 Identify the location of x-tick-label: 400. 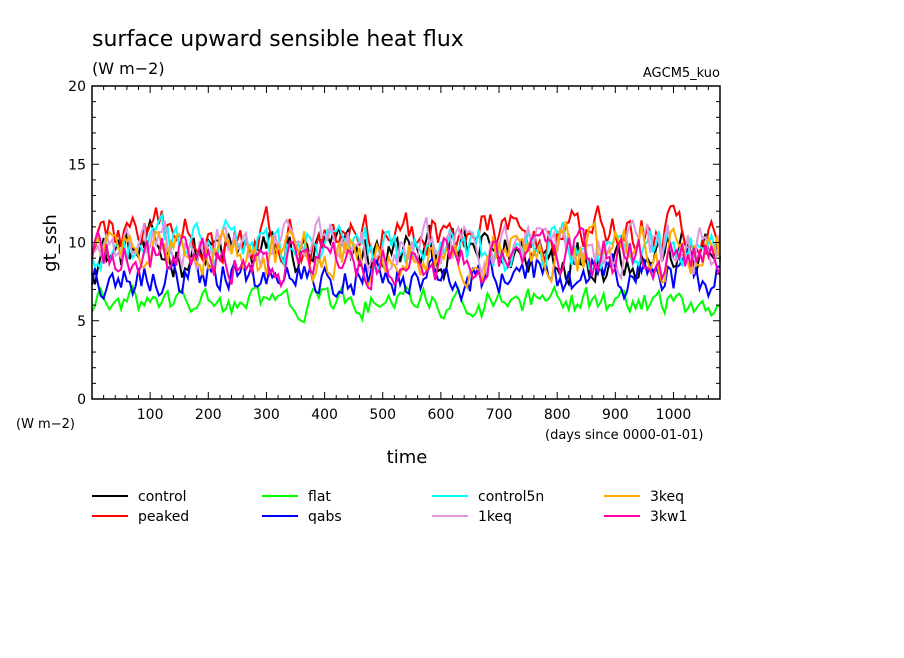
(324, 415).